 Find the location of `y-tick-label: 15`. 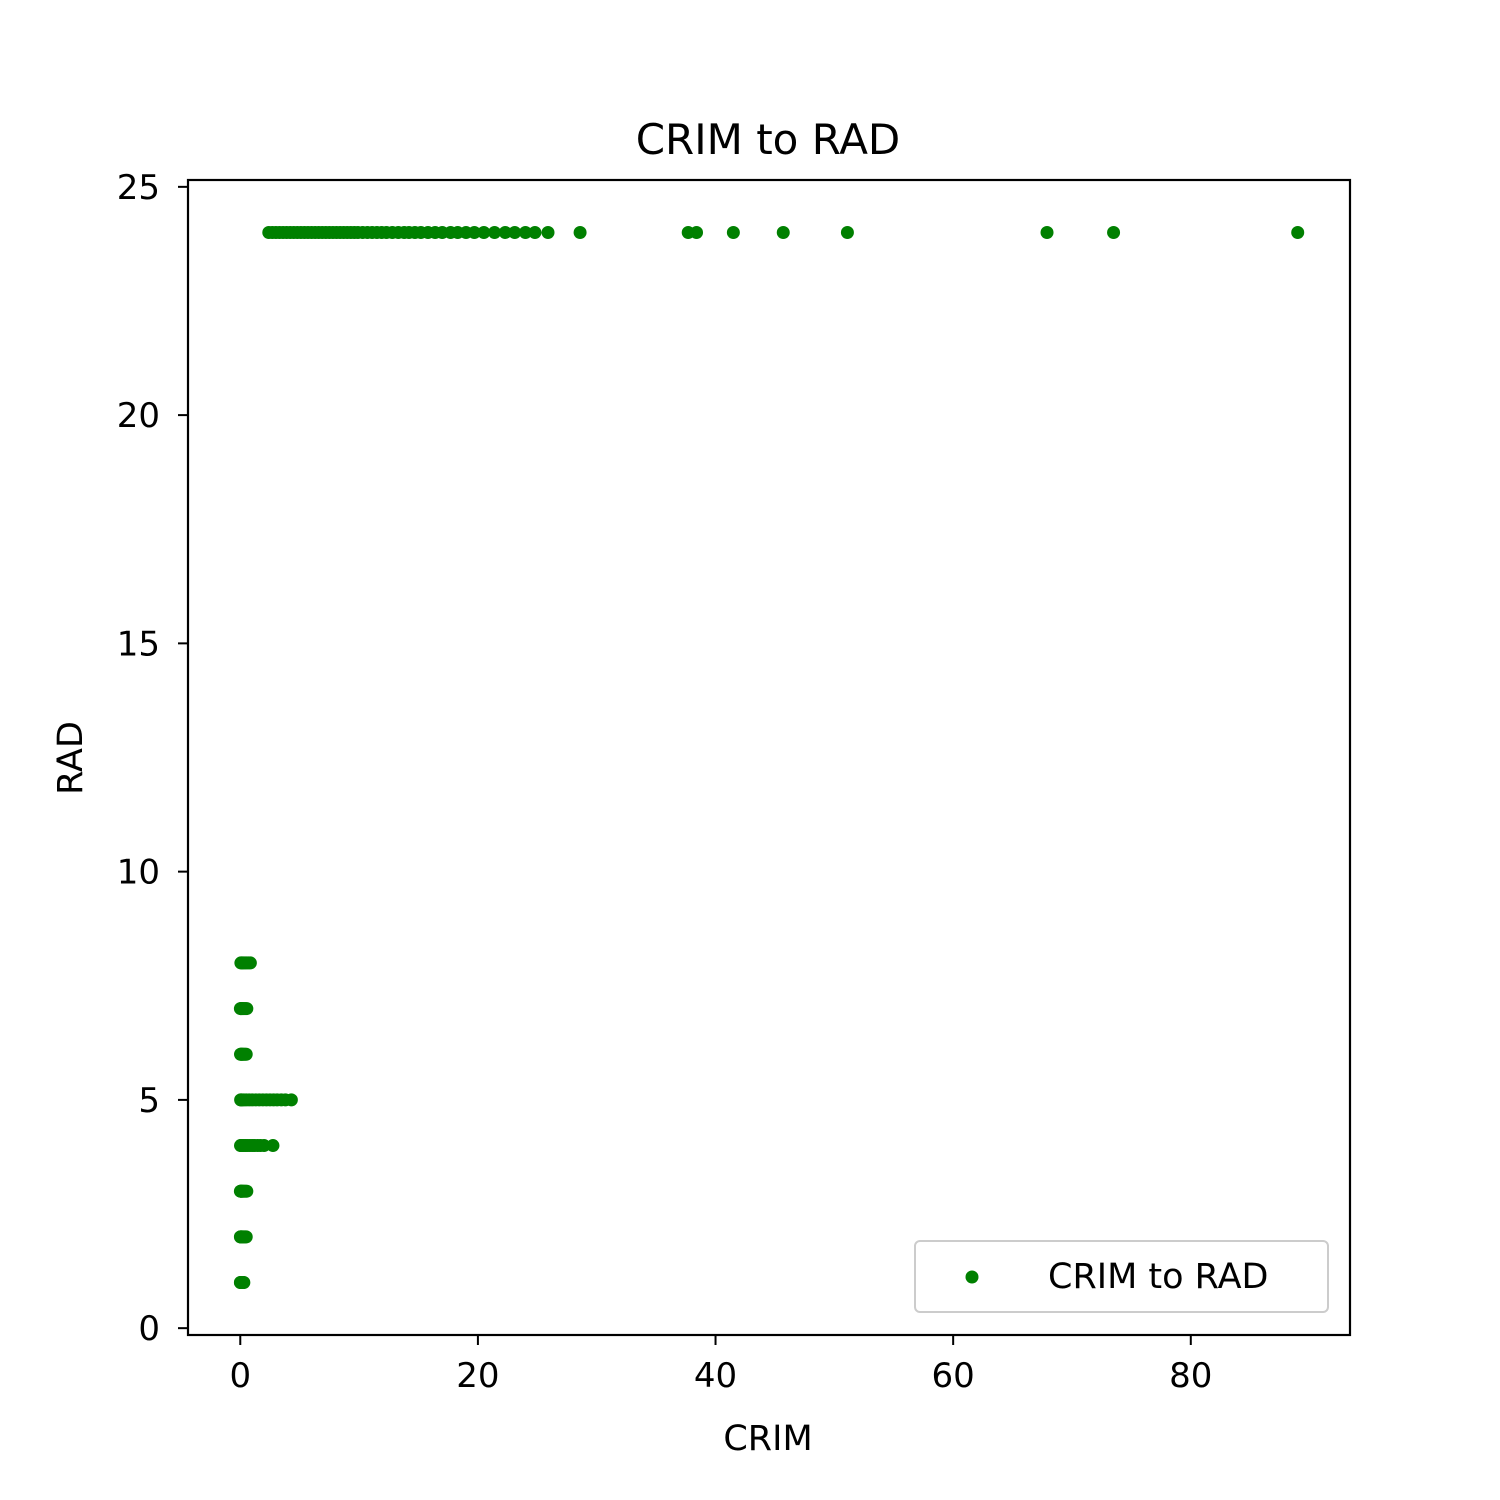

y-tick-label: 15 is located at coordinates (138, 644).